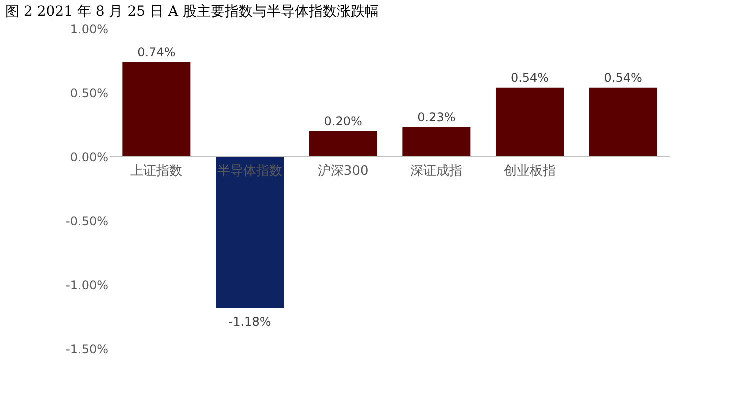  Describe the element at coordinates (89, 157) in the screenshot. I see `y-tick-label: 0.00%` at that location.